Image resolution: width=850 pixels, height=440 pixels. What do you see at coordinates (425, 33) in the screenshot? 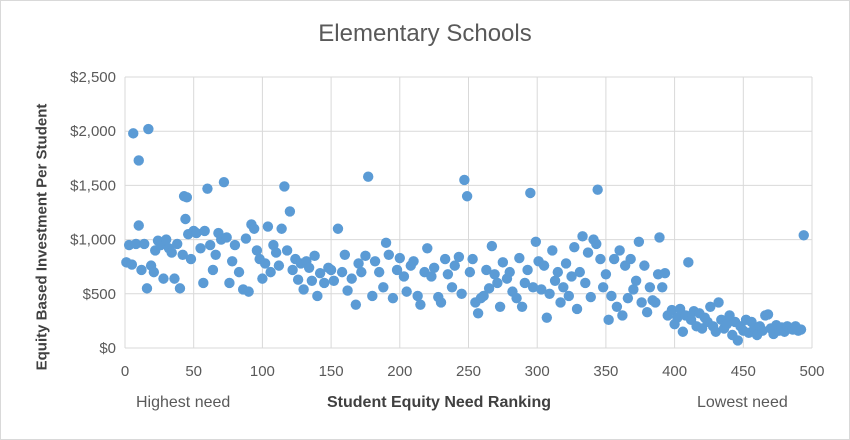
I see `chart-title: Elementary Schools` at bounding box center [425, 33].